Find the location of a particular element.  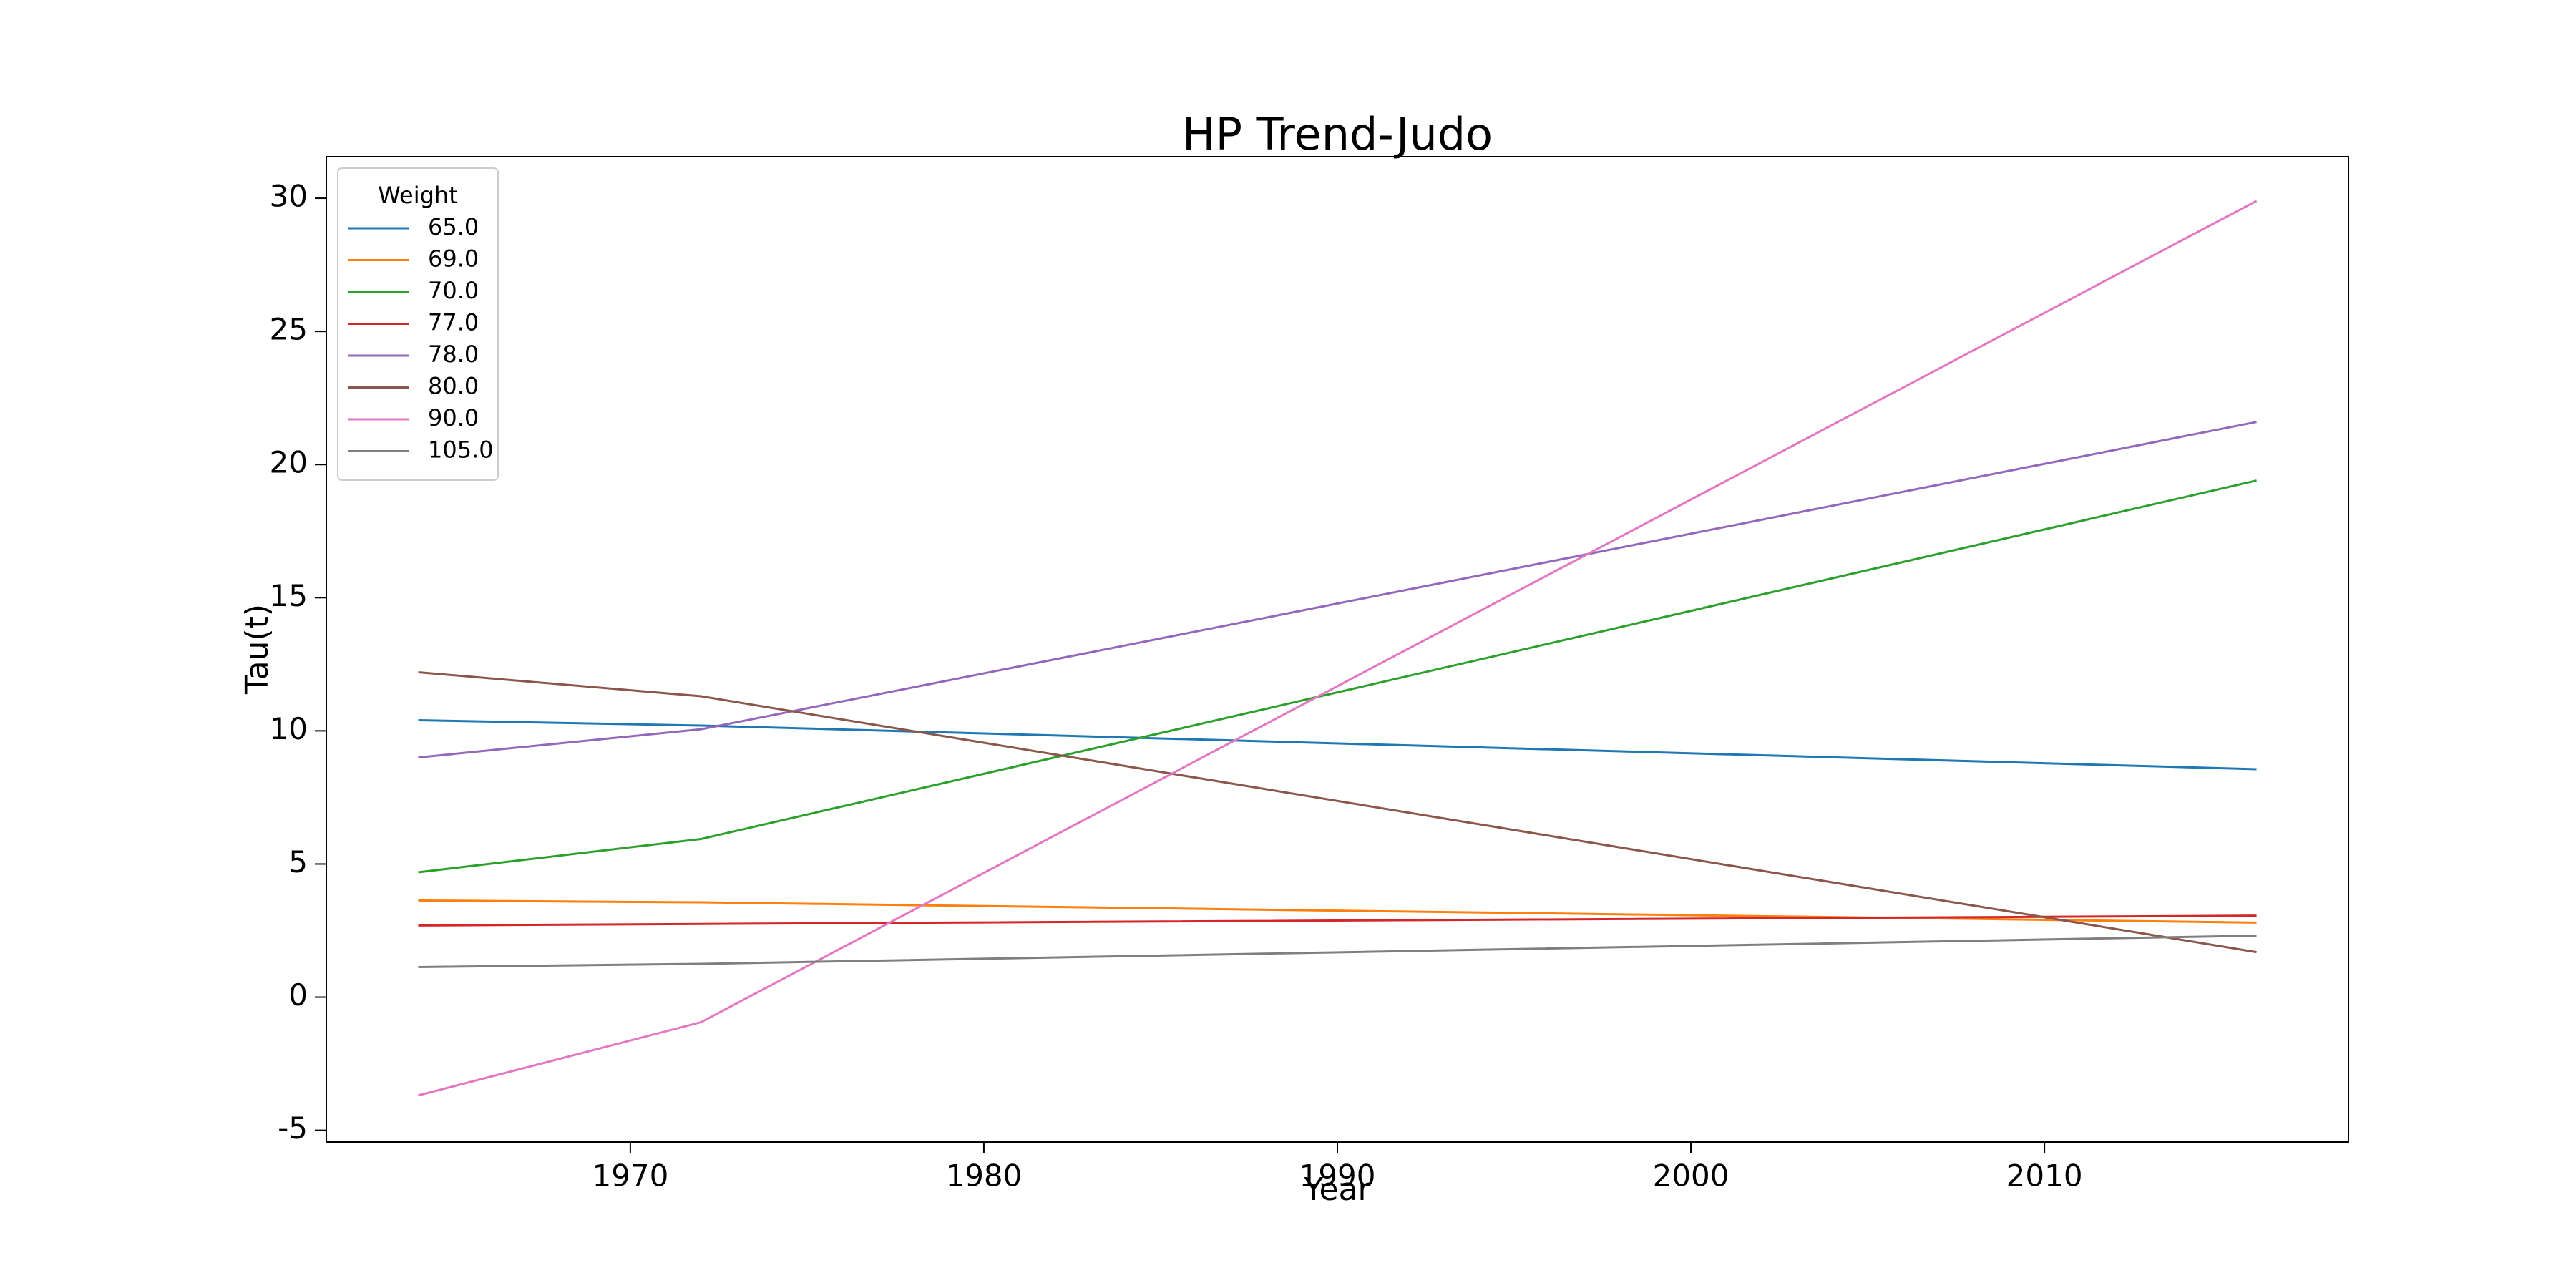

y-tick-label: 15 is located at coordinates (289, 595).